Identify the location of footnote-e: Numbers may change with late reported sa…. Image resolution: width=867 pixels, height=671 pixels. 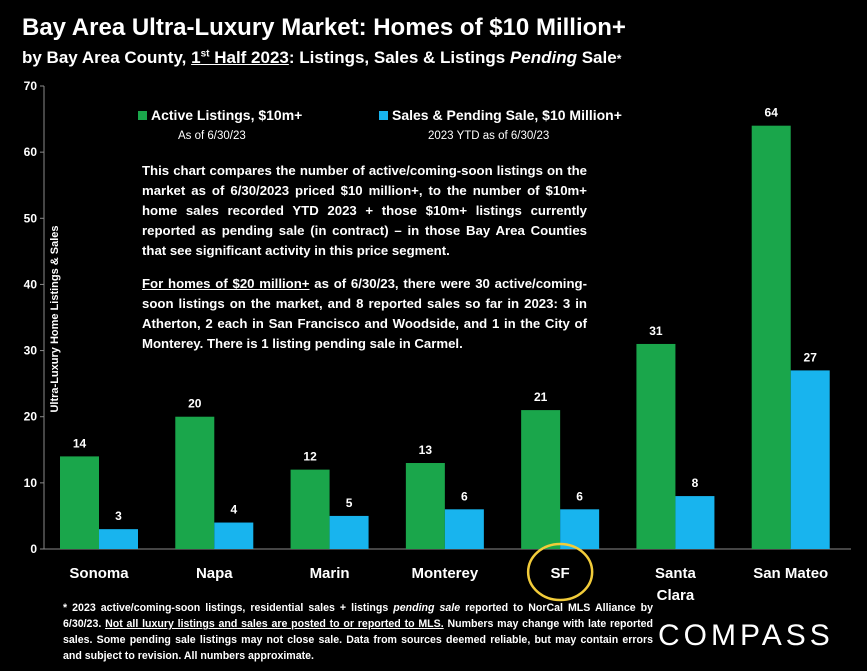
(358, 640).